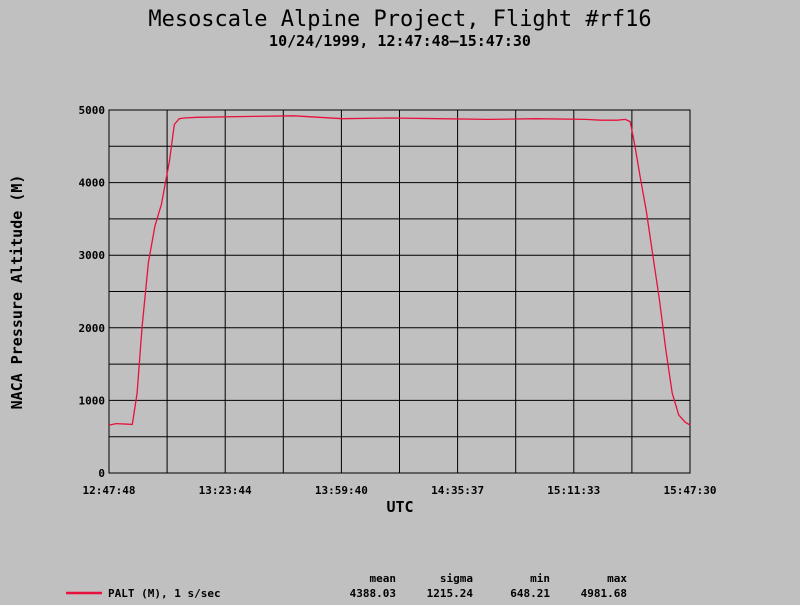 This screenshot has width=800, height=605. What do you see at coordinates (457, 490) in the screenshot?
I see `x-tick-label: 14:35:37` at bounding box center [457, 490].